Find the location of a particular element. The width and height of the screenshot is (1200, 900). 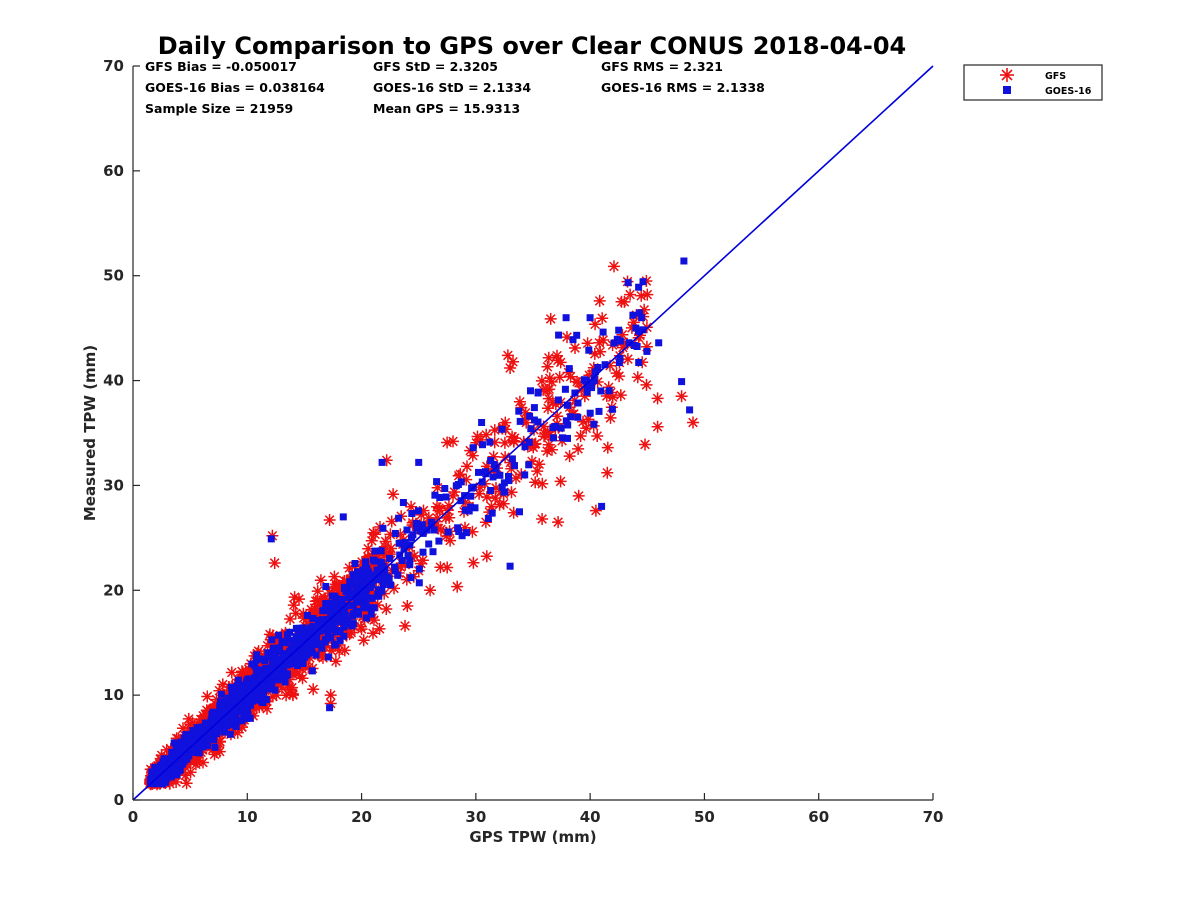

y-tick-label: 10 is located at coordinates (113, 695).